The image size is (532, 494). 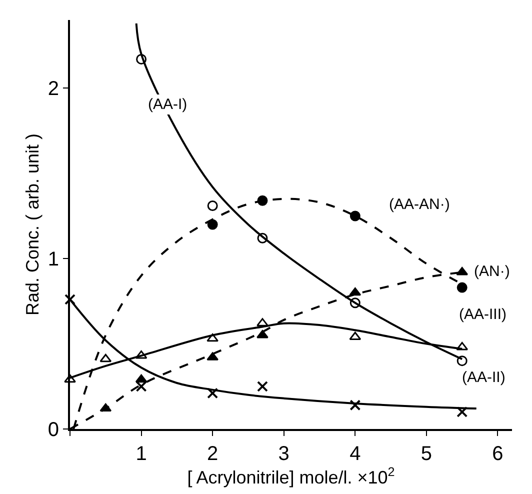 I want to click on annotation: (AA-III), so click(x=482, y=314).